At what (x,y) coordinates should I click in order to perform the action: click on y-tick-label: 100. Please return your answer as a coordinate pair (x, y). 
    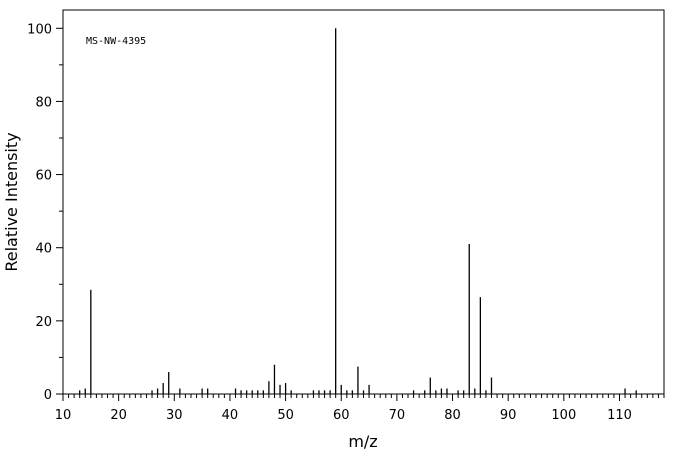
    Looking at the image, I should click on (39, 29).